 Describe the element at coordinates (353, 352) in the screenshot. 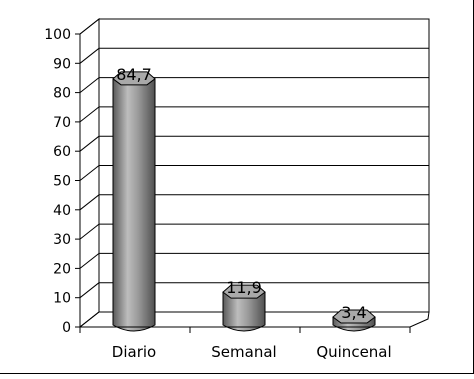

I see `x-tick-label: Quincenal` at that location.